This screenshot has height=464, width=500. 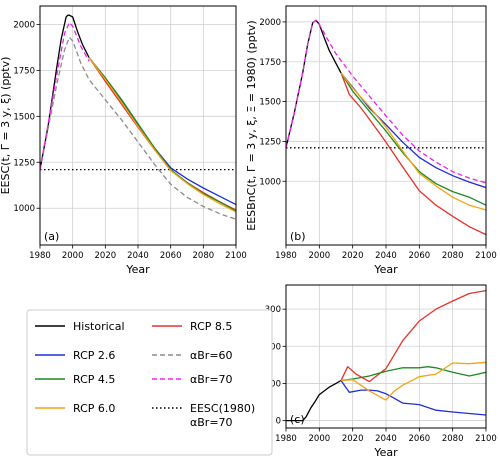 What do you see at coordinates (211, 355) in the screenshot?
I see `legend-label-br-60: αBr=60` at bounding box center [211, 355].